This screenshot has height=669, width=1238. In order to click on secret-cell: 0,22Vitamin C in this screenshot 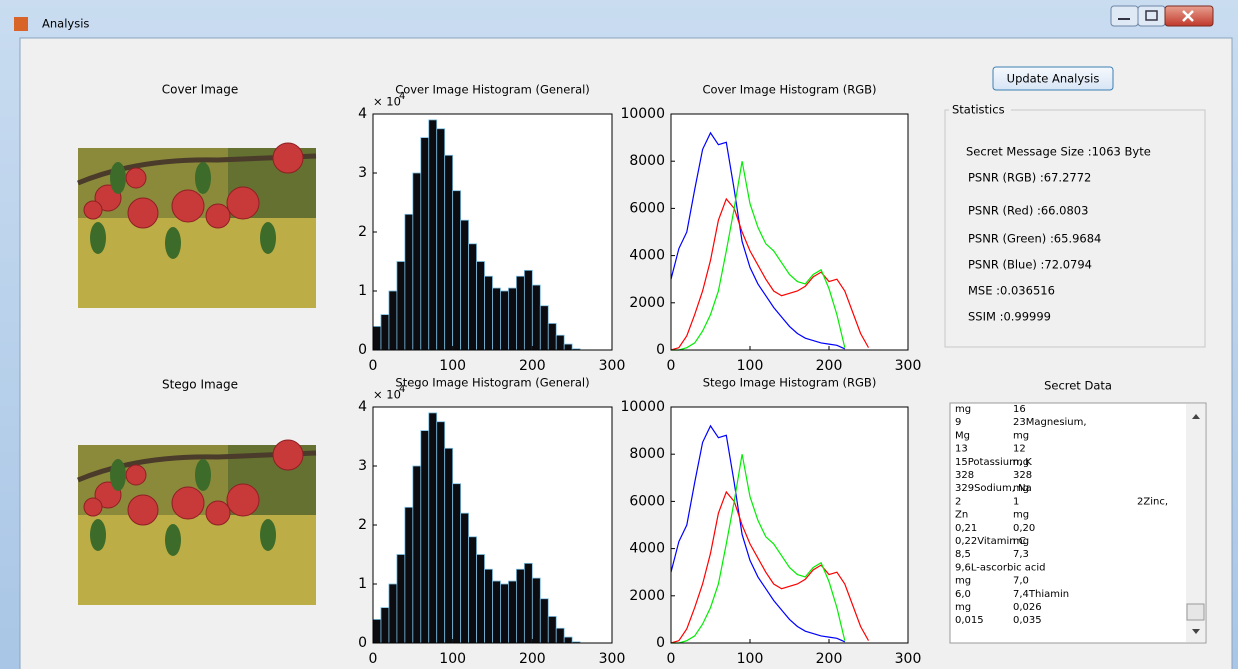, I will do `click(990, 541)`.